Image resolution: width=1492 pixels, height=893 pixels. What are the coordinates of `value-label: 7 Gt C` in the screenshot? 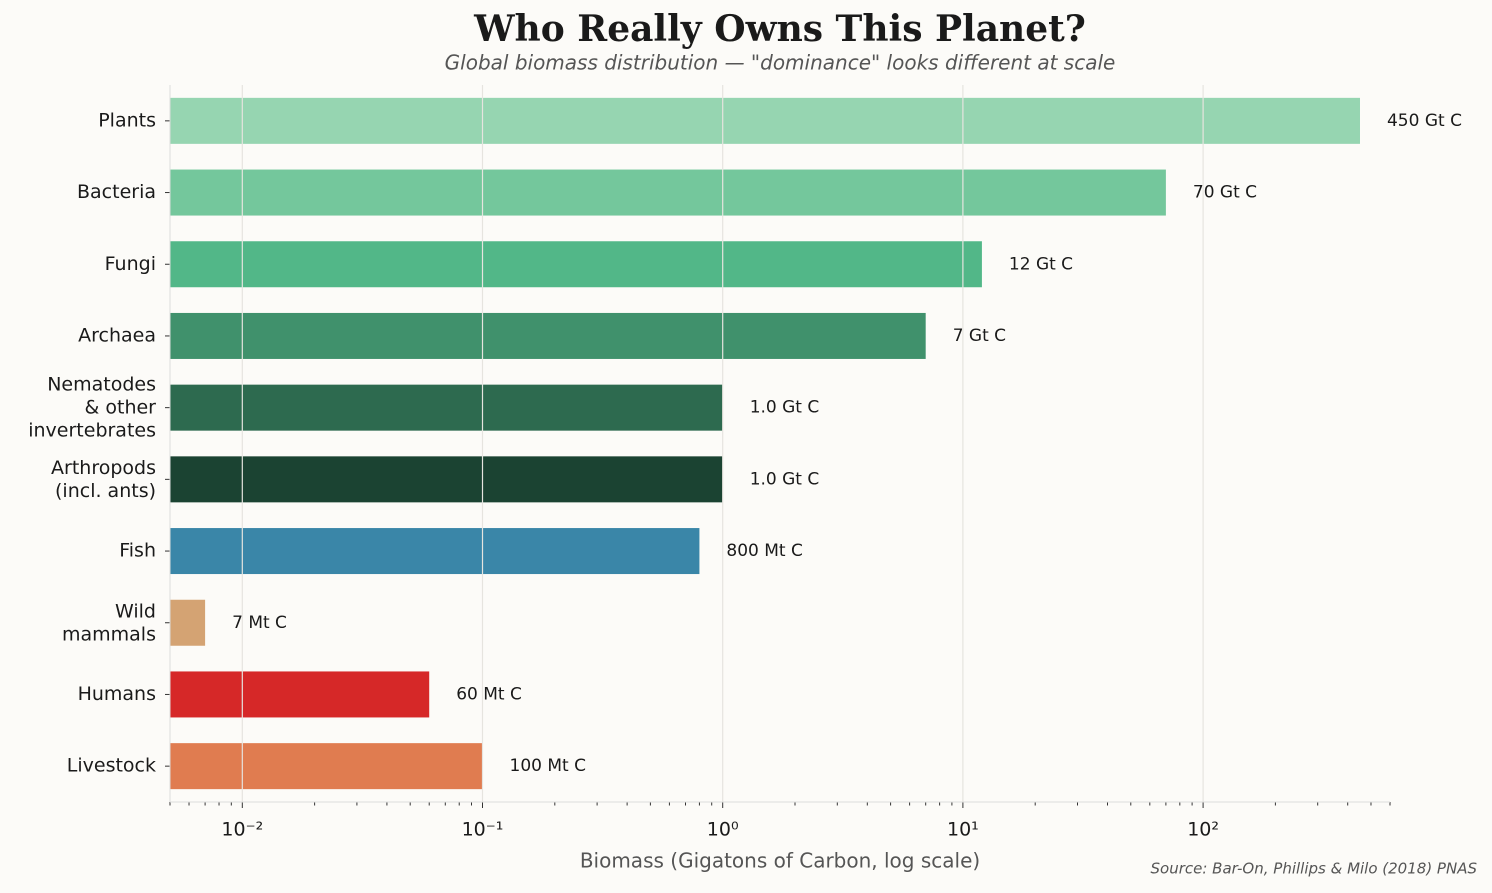 It's located at (979, 336).